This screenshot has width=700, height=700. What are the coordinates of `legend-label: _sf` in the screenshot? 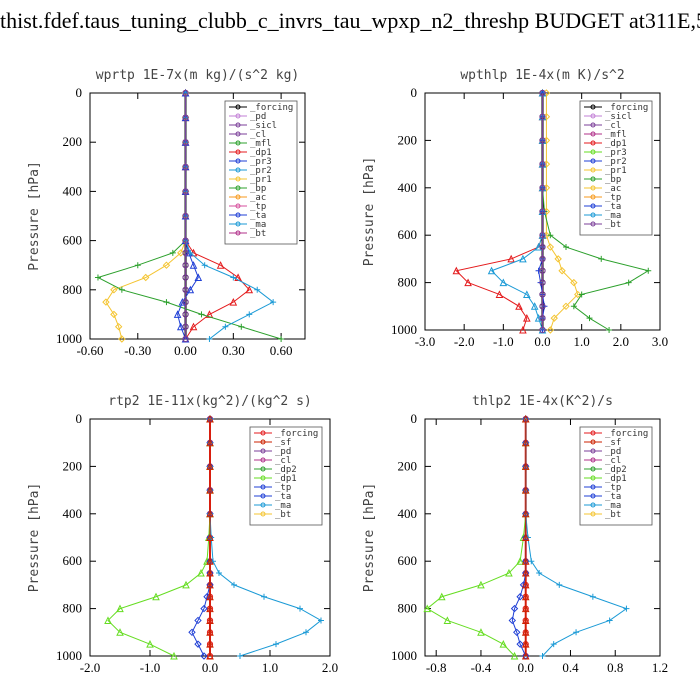 It's located at (613, 443).